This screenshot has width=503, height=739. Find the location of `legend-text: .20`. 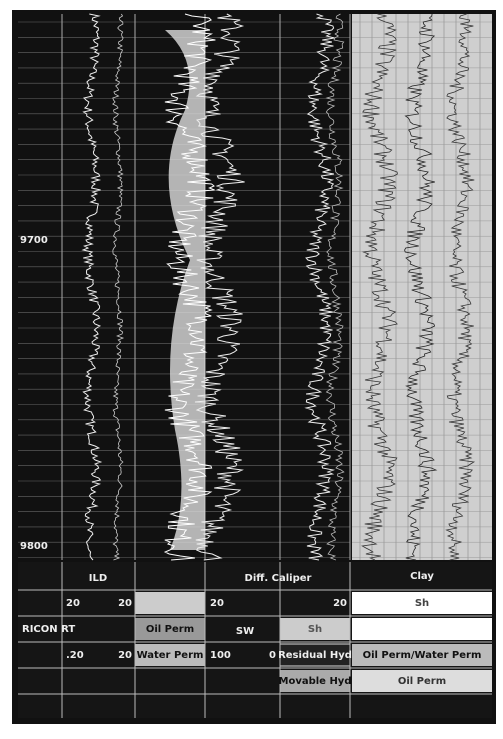

legend-text: .20 is located at coordinates (75, 655).